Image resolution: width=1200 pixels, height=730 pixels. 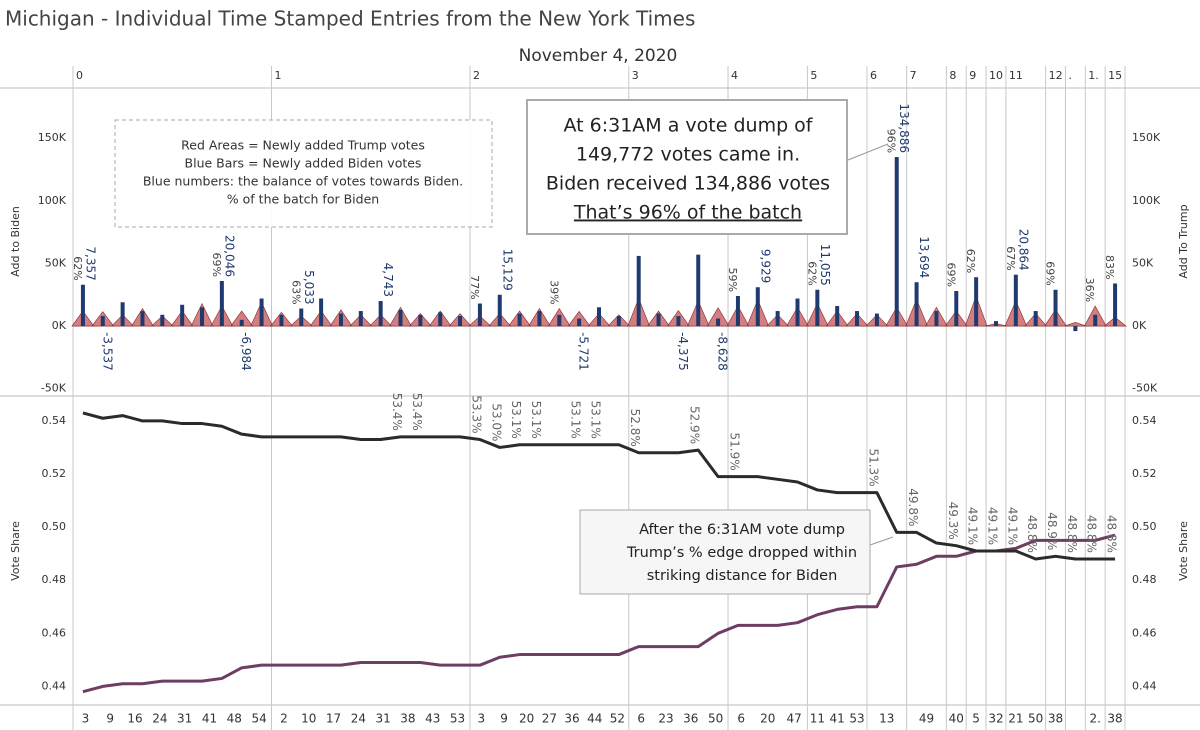 I want to click on pct-label: 77%, so click(x=474, y=287).